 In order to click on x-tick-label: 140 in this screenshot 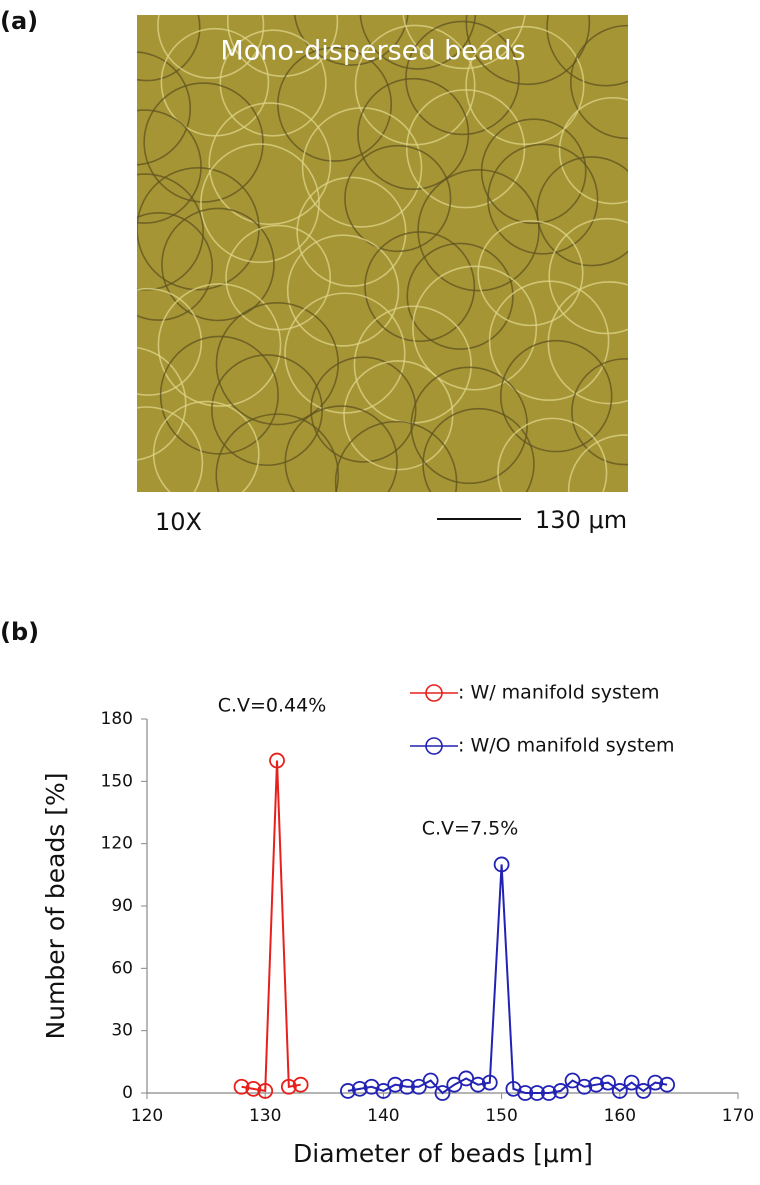, I will do `click(383, 1116)`.